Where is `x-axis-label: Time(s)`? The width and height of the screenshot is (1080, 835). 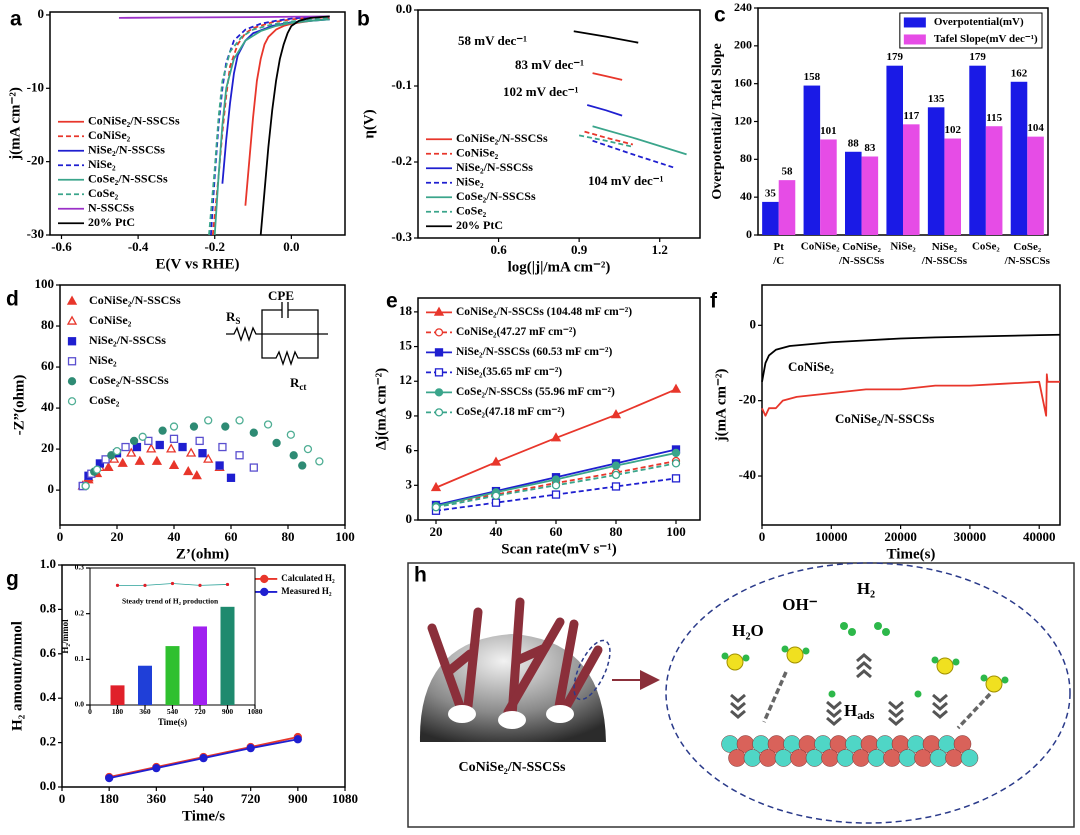
x-axis-label: Time(s) is located at coordinates (172, 722).